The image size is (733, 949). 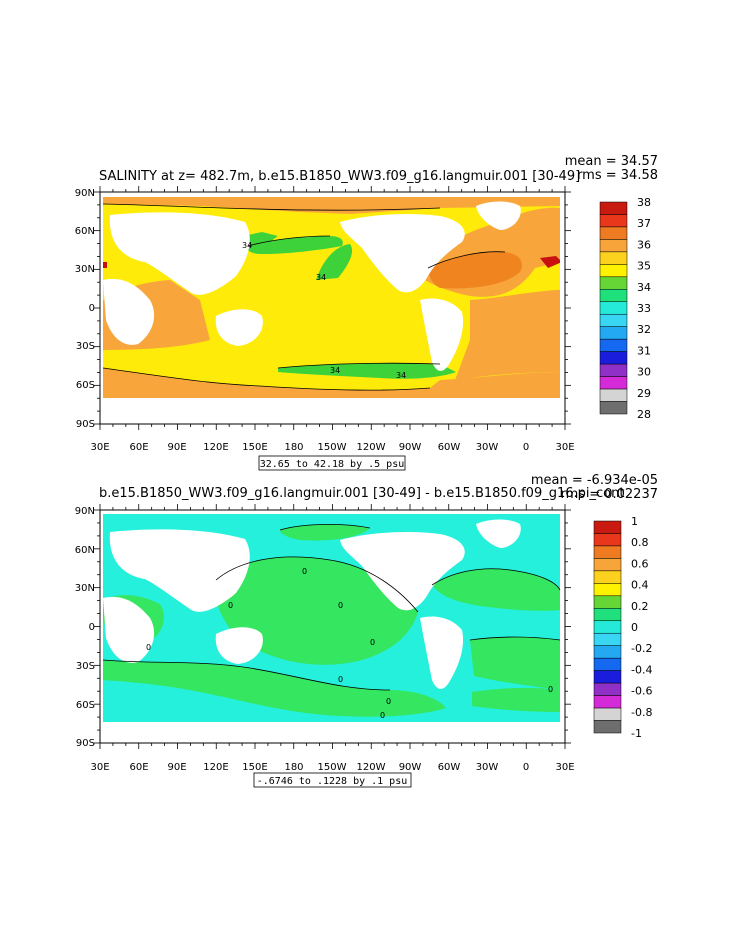 What do you see at coordinates (634, 521) in the screenshot?
I see `colorbar-label: 1` at bounding box center [634, 521].